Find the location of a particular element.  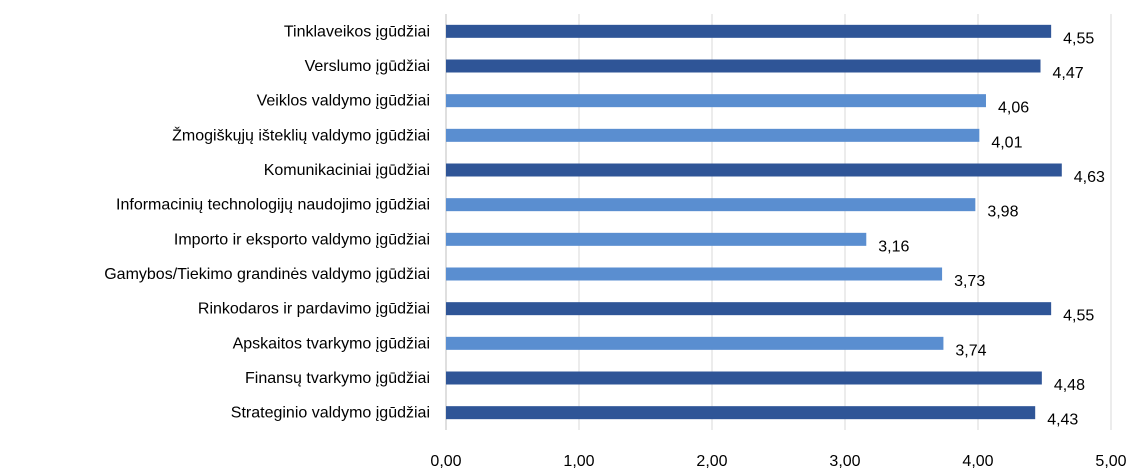

value-label: 4,47 is located at coordinates (1068, 73).